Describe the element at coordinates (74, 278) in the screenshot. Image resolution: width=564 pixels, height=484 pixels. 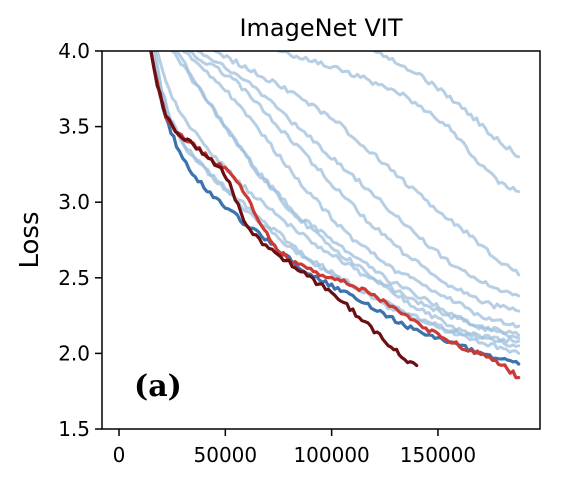
I see `y-tick-label: 2.5` at that location.